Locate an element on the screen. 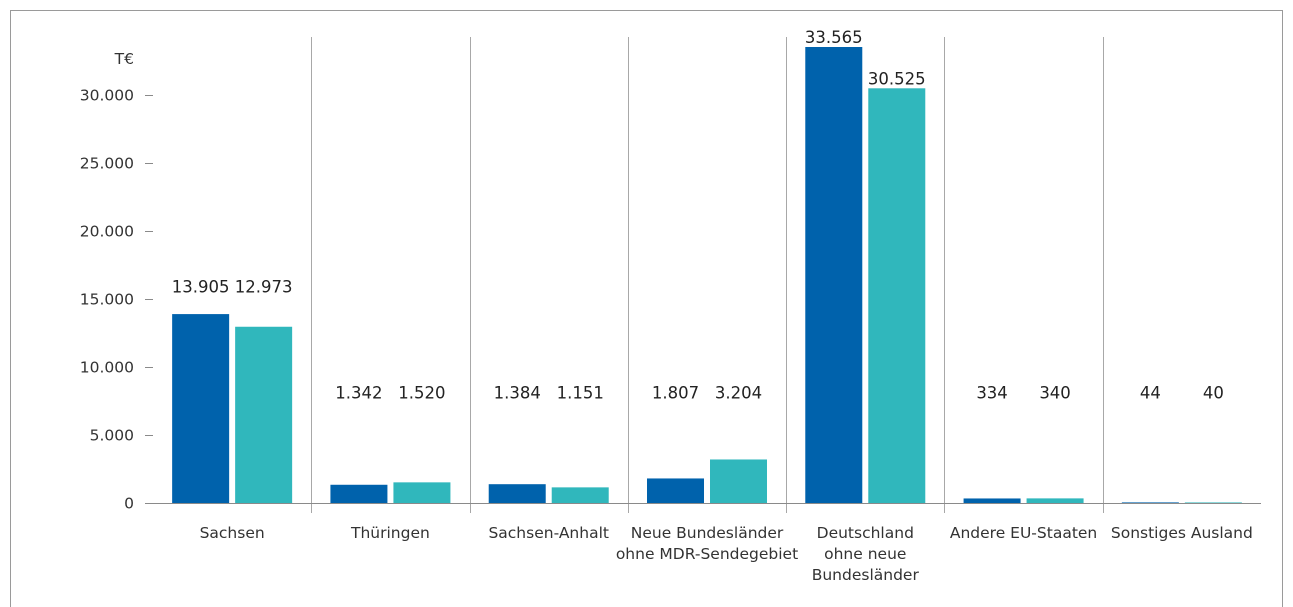 The image size is (1293, 607). data-label: 1.384 is located at coordinates (517, 392).